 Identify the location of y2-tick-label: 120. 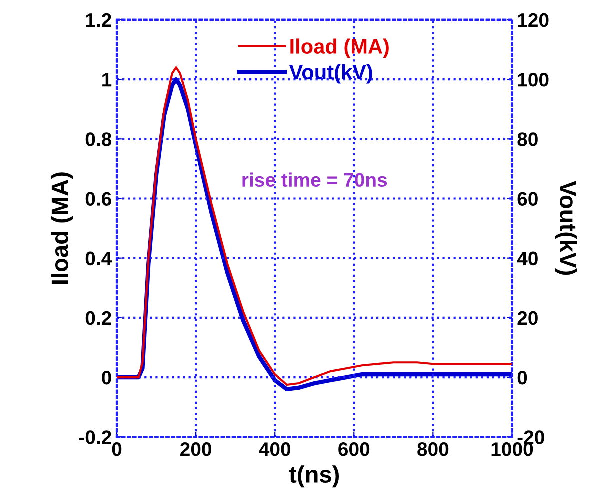
(533, 20).